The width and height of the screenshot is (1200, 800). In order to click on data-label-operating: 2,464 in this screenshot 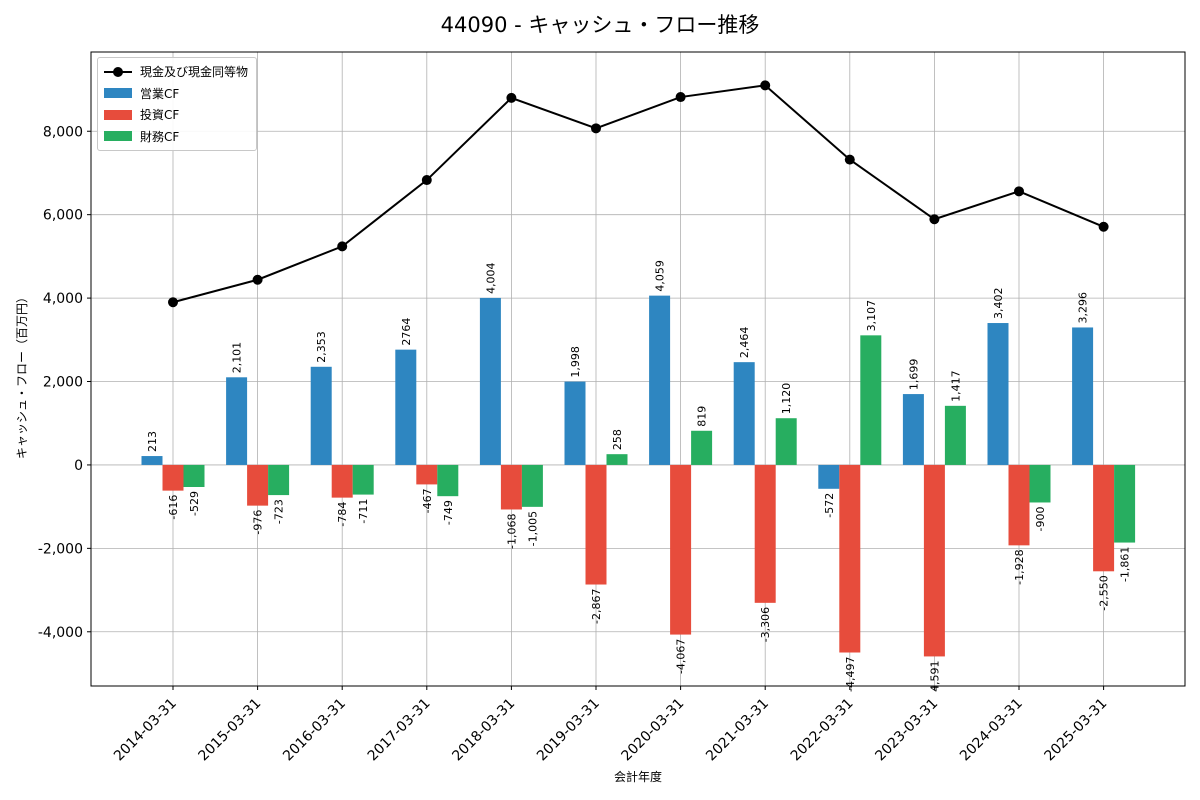, I will do `click(744, 343)`.